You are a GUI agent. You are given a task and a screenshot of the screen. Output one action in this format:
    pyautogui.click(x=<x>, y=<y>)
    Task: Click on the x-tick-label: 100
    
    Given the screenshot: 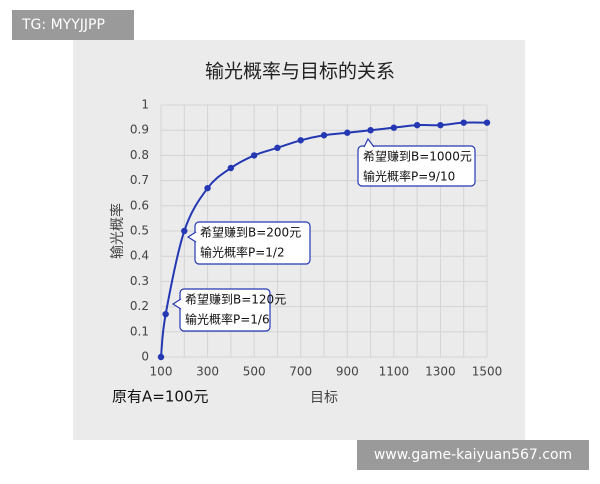 What is the action you would take?
    pyautogui.click(x=161, y=372)
    